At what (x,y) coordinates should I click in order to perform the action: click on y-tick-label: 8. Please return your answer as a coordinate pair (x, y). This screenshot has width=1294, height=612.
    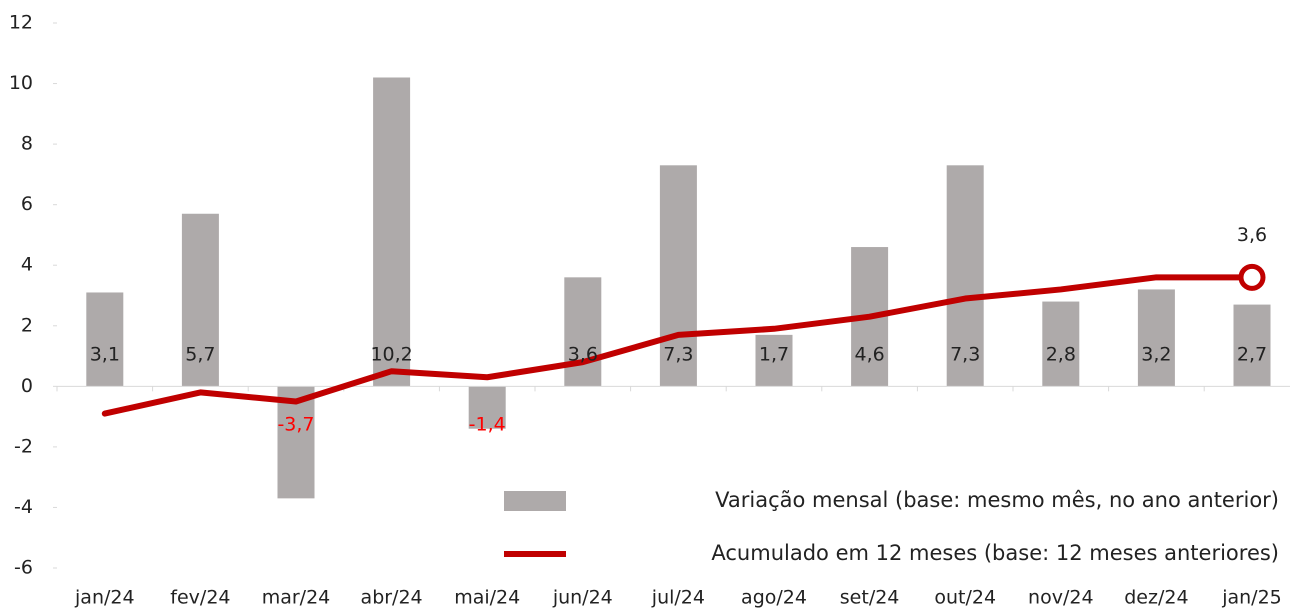
    Looking at the image, I should click on (27, 144).